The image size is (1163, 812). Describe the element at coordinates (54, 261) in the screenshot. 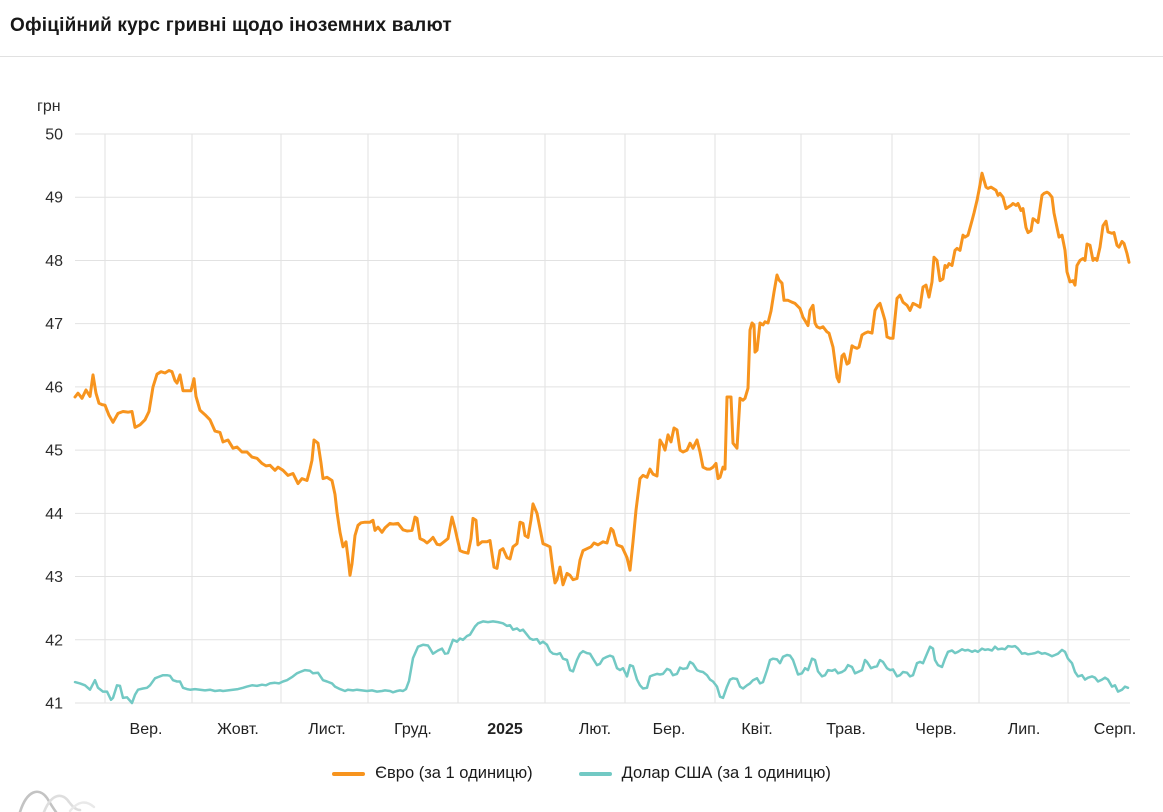

I see `y-axis-tick-label: 48` at that location.